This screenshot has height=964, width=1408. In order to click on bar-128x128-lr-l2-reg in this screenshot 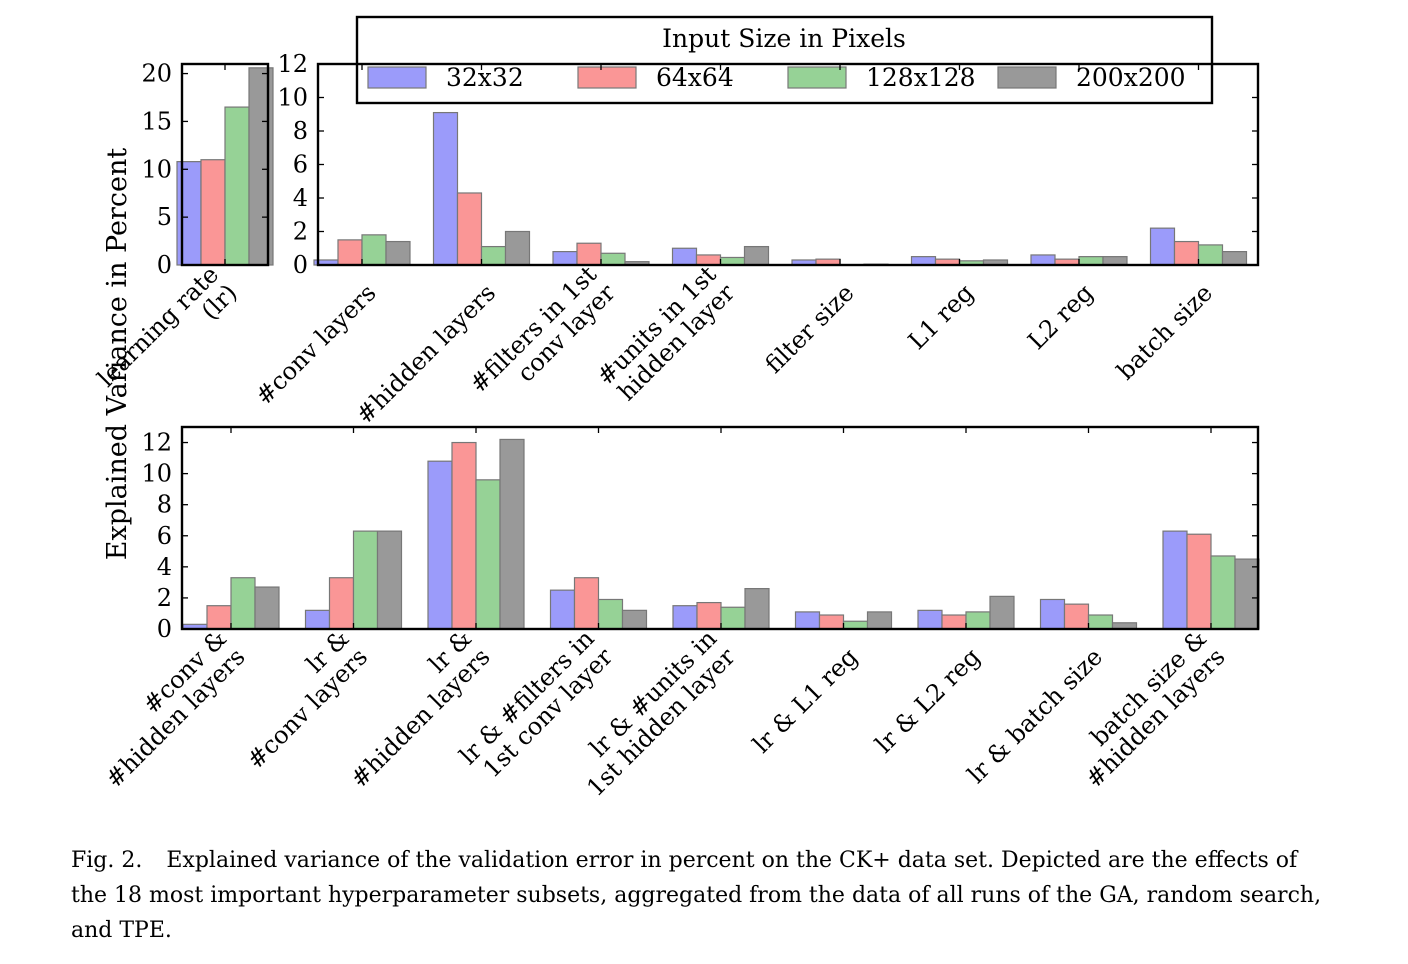, I will do `click(978, 620)`.